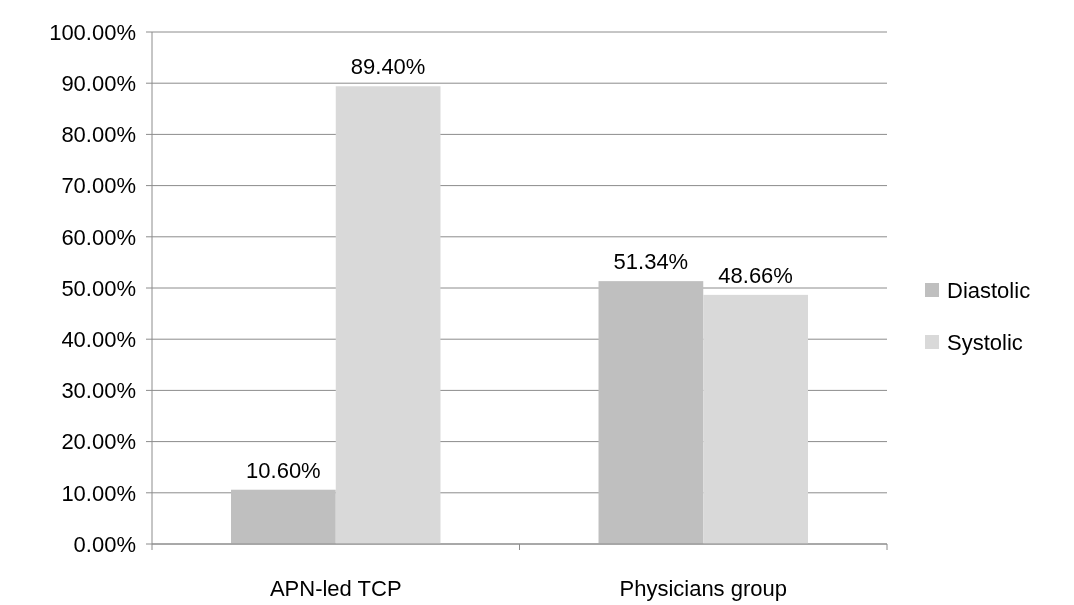 The height and width of the screenshot is (605, 1074). What do you see at coordinates (989, 290) in the screenshot?
I see `legend-label: Diastolic` at bounding box center [989, 290].